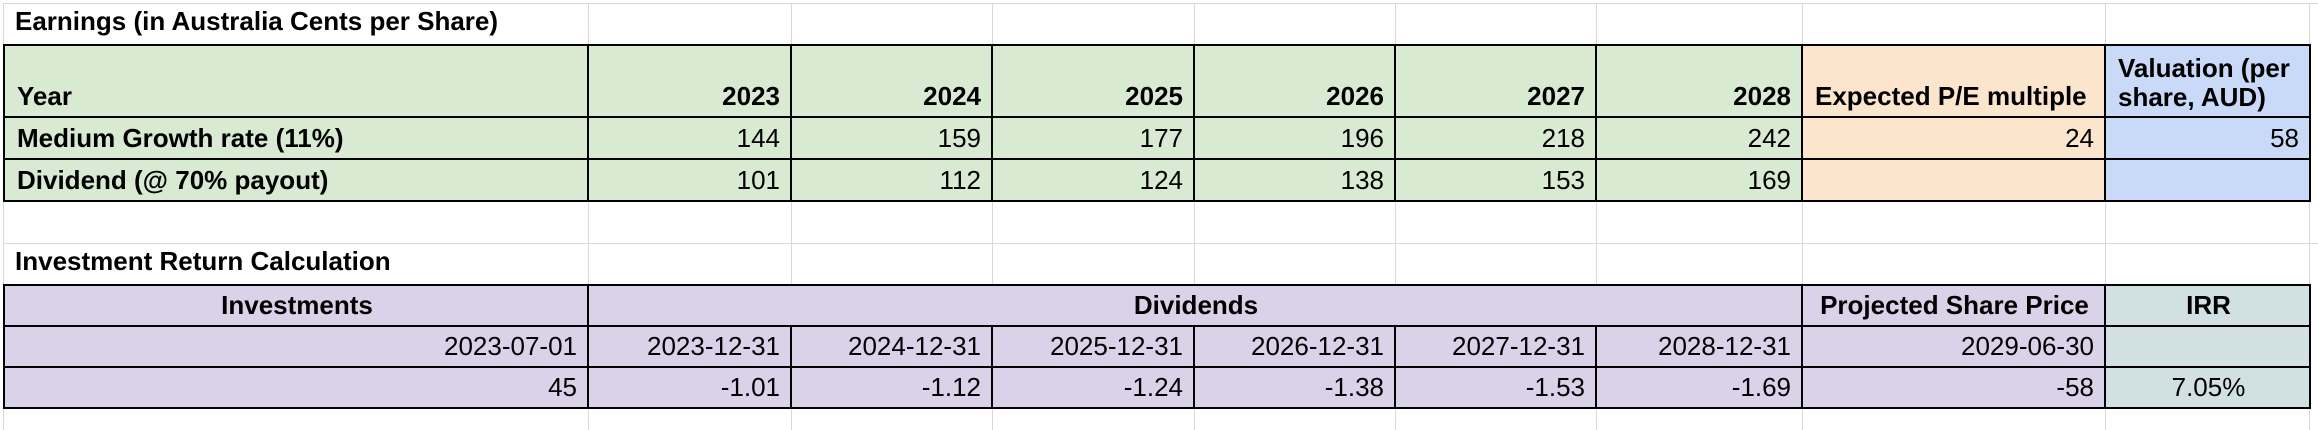 The image size is (2318, 430). Describe the element at coordinates (1495, 81) in the screenshot. I see `cell-year-2027: 2027` at that location.